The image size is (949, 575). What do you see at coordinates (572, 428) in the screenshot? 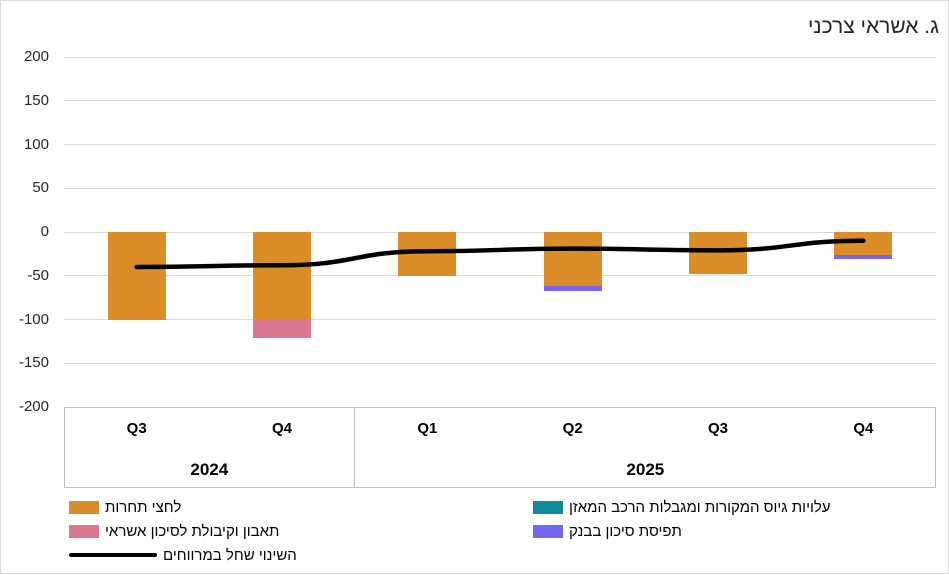
I see `quarter-label: Q2` at bounding box center [572, 428].